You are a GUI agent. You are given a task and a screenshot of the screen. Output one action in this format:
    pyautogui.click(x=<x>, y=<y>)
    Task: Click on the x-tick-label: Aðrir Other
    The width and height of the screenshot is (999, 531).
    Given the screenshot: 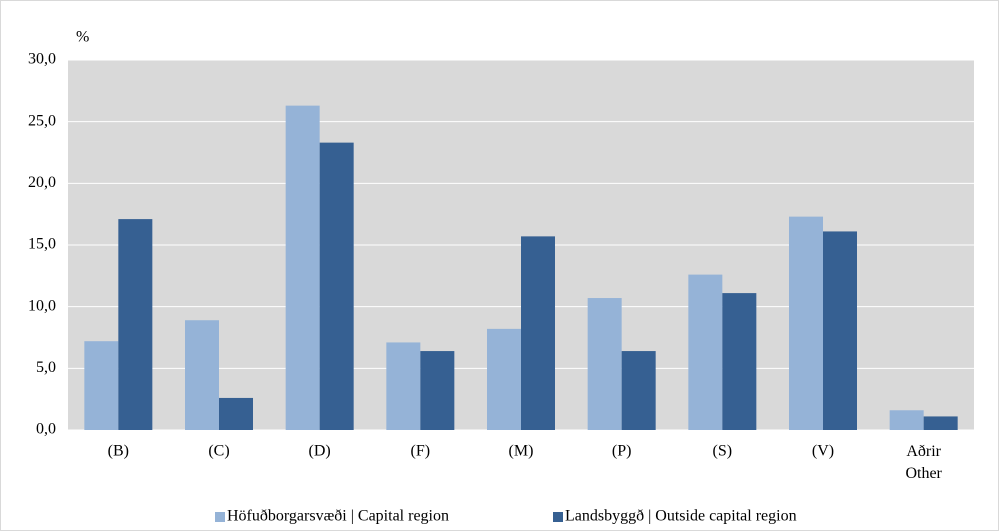 What is the action you would take?
    pyautogui.click(x=923, y=462)
    